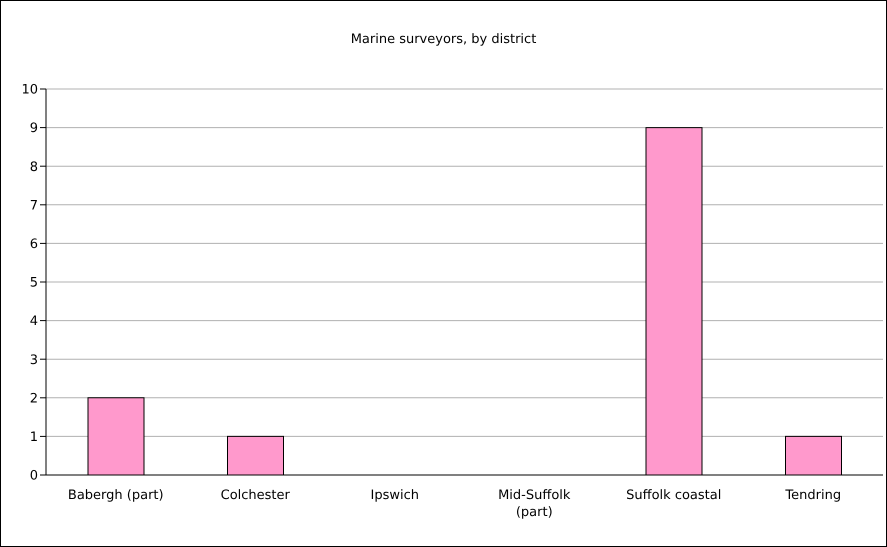 This screenshot has width=887, height=547. Describe the element at coordinates (29, 90) in the screenshot. I see `y-tick-label: 10` at that location.